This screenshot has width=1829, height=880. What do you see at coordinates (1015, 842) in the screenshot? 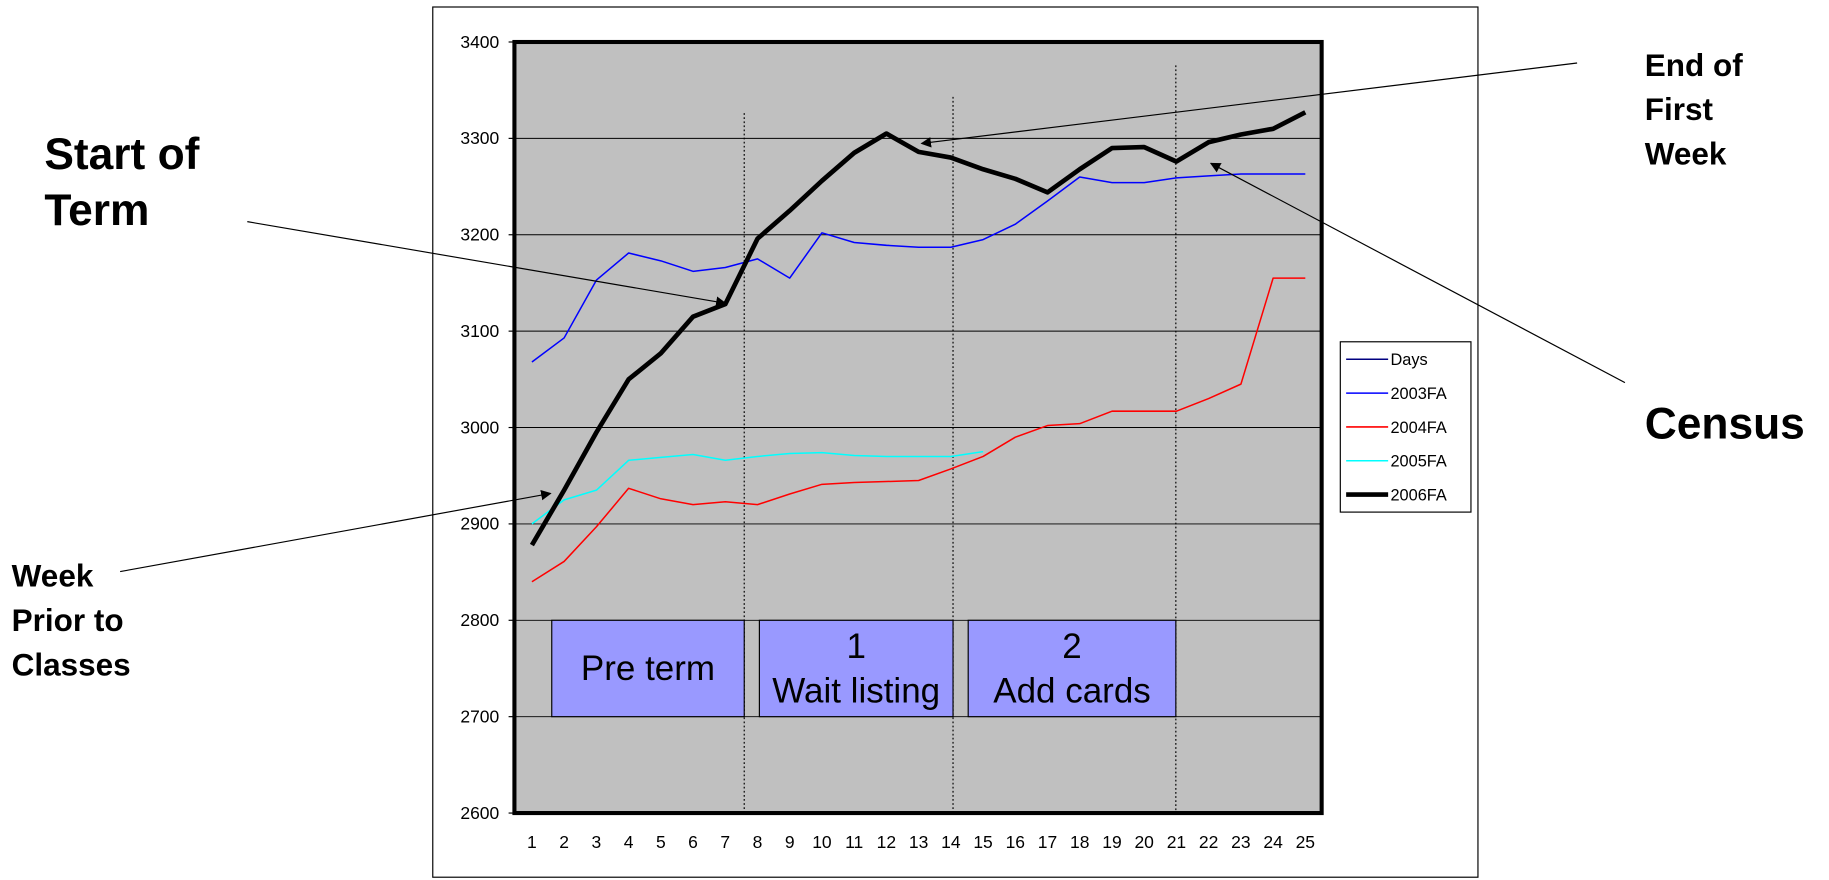
I see `x-tick-label: 16` at bounding box center [1015, 842].